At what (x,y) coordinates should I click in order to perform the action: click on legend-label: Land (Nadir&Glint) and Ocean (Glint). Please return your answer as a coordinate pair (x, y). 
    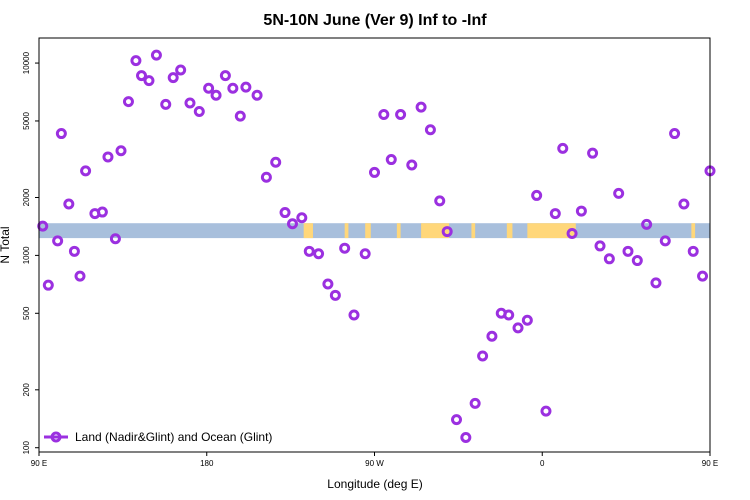
    Looking at the image, I should click on (173, 437).